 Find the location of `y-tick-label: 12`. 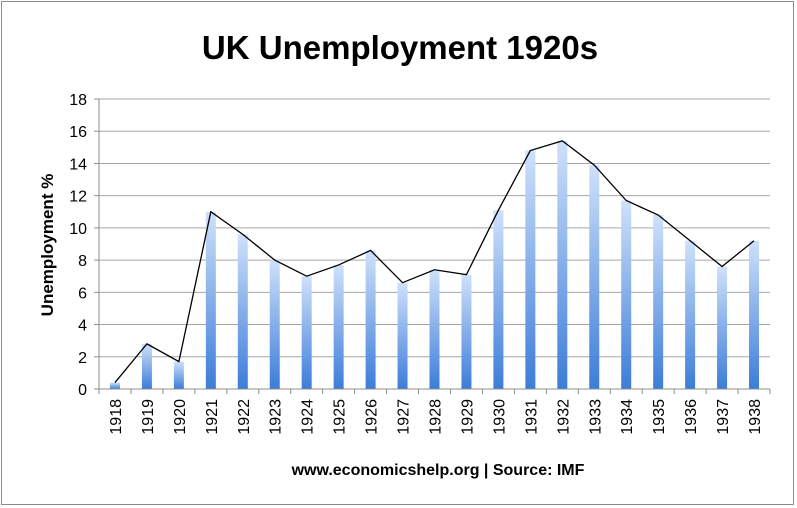

y-tick-label: 12 is located at coordinates (78, 197).